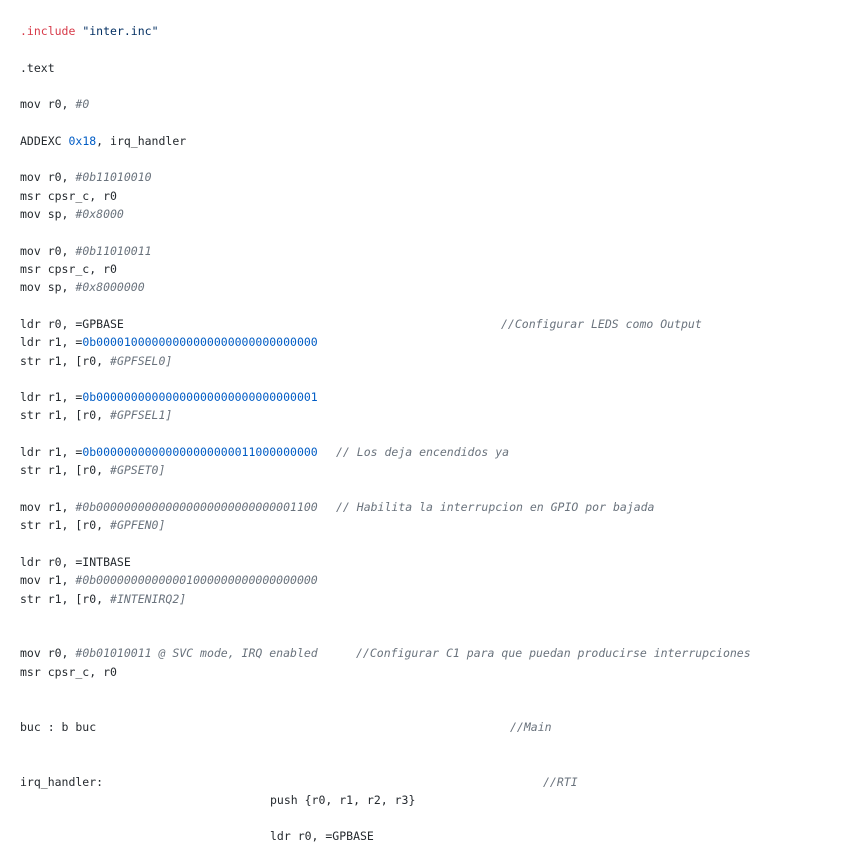 Image resolution: width=848 pixels, height=848 pixels. I want to click on code-token-comment: // Los deja encendidos ya, so click(423, 452).